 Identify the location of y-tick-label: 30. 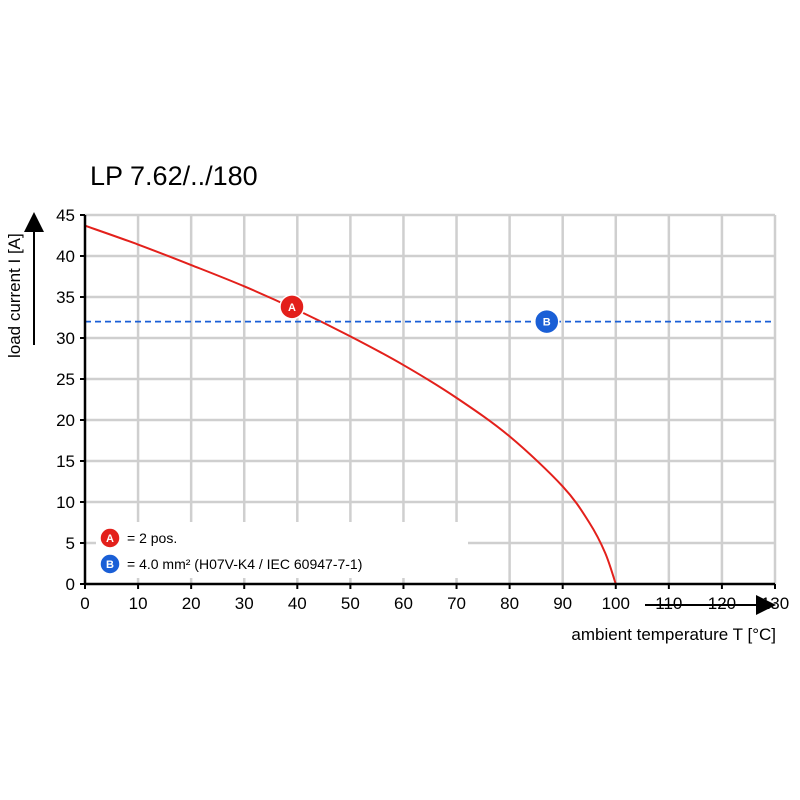
(65, 338).